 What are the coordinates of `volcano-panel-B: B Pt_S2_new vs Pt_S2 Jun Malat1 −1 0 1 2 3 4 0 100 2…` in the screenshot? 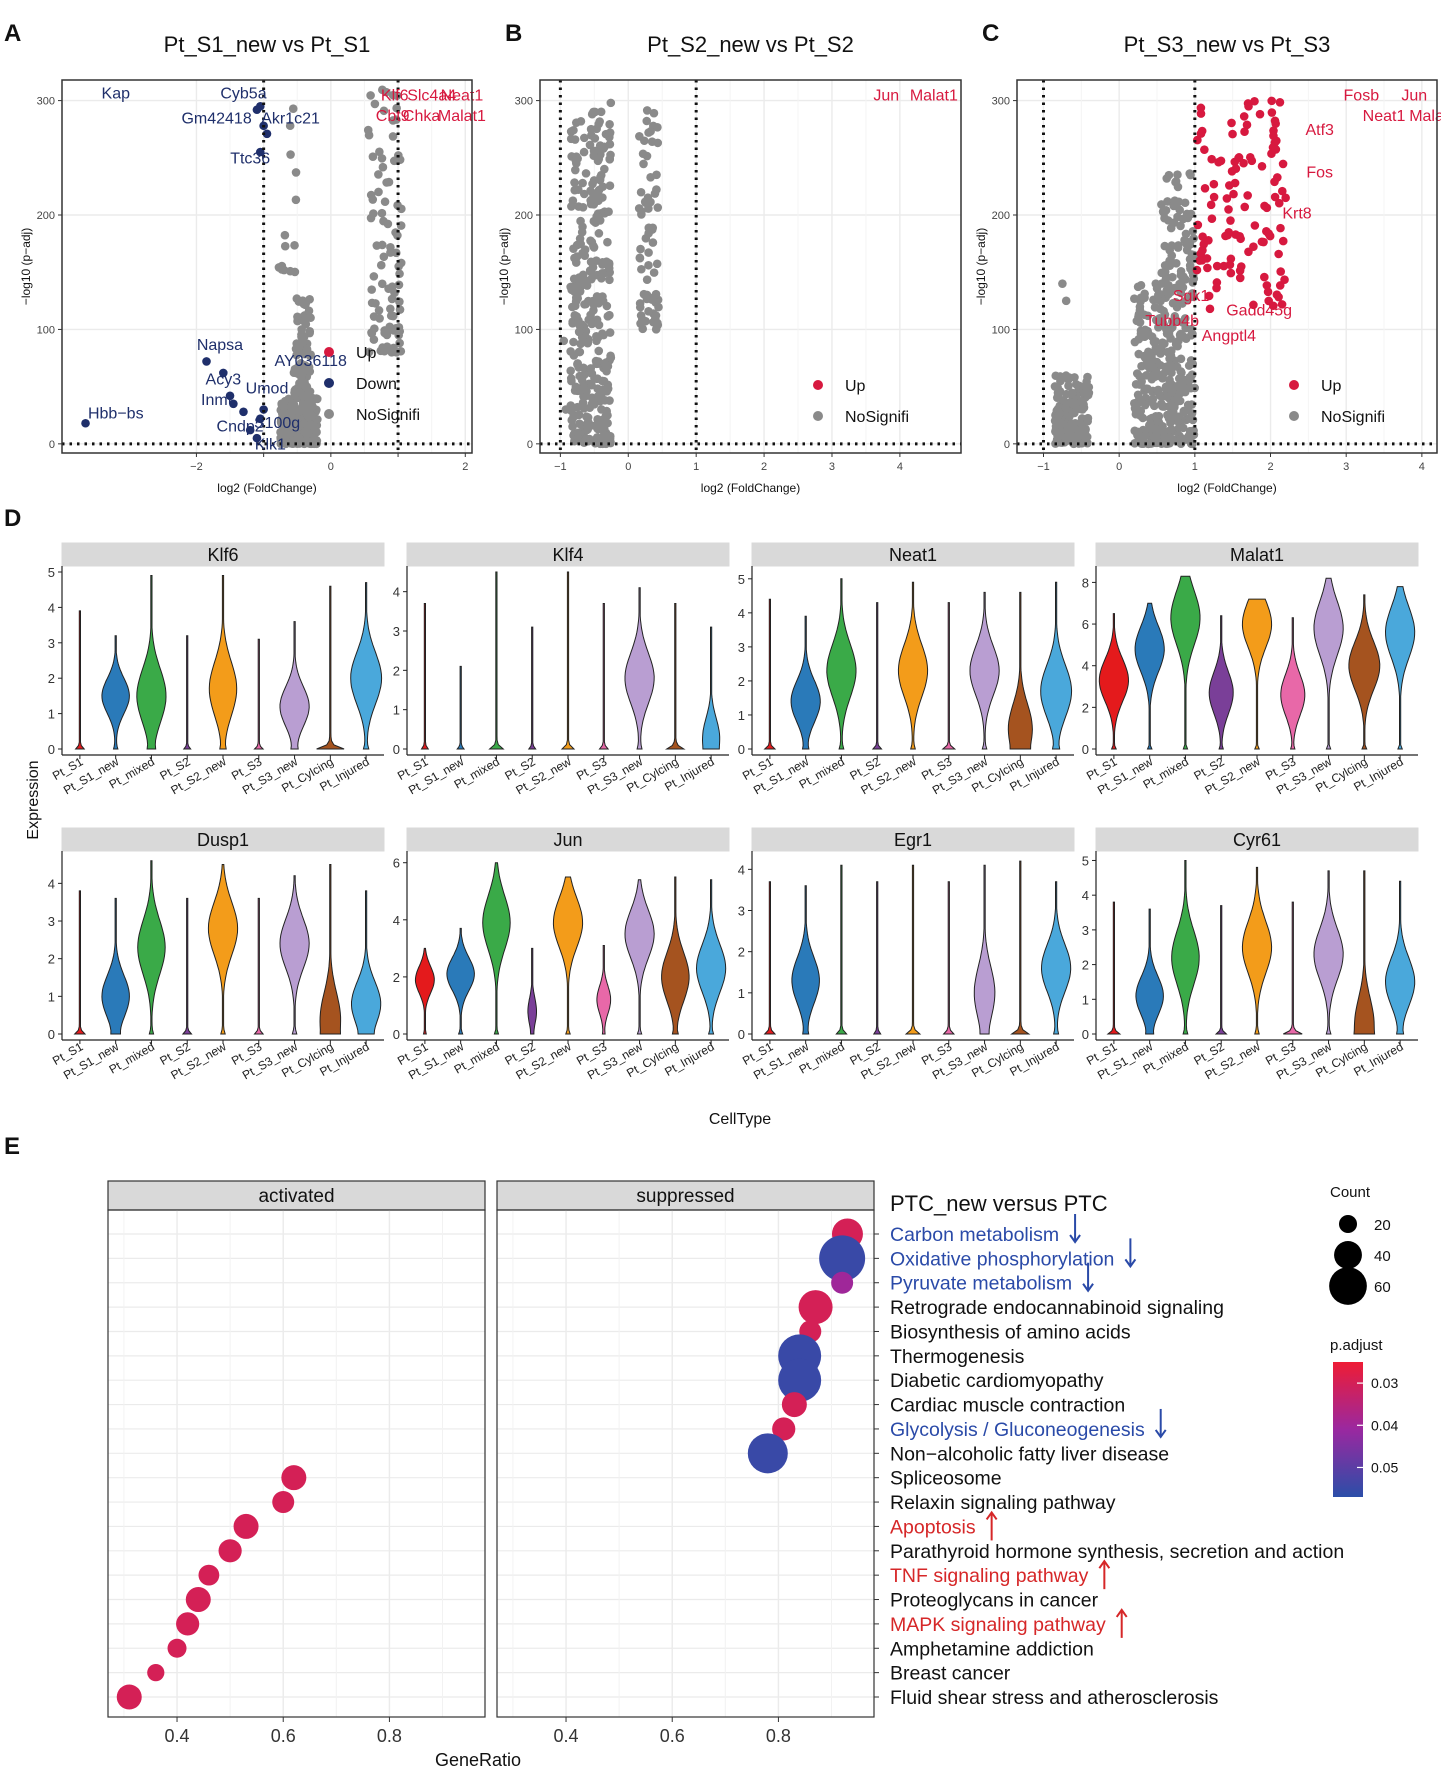 It's located at (729, 257).